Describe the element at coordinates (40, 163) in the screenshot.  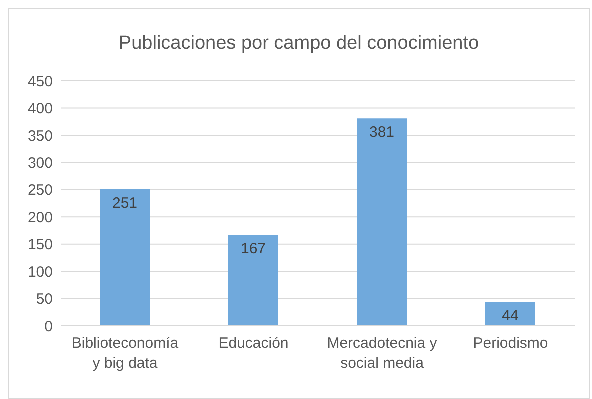
I see `y-tick-label: 300` at that location.